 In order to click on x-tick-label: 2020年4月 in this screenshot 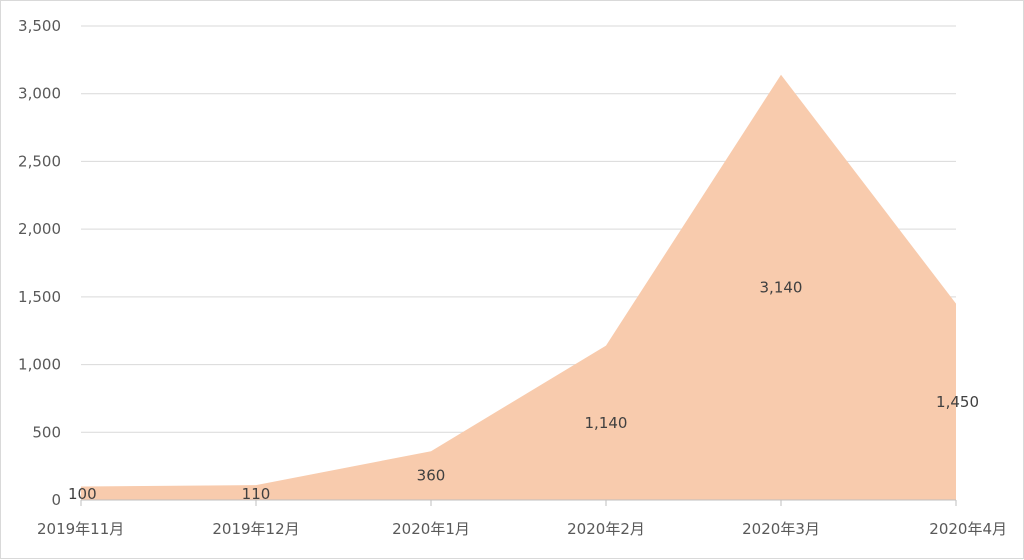, I will do `click(968, 529)`.